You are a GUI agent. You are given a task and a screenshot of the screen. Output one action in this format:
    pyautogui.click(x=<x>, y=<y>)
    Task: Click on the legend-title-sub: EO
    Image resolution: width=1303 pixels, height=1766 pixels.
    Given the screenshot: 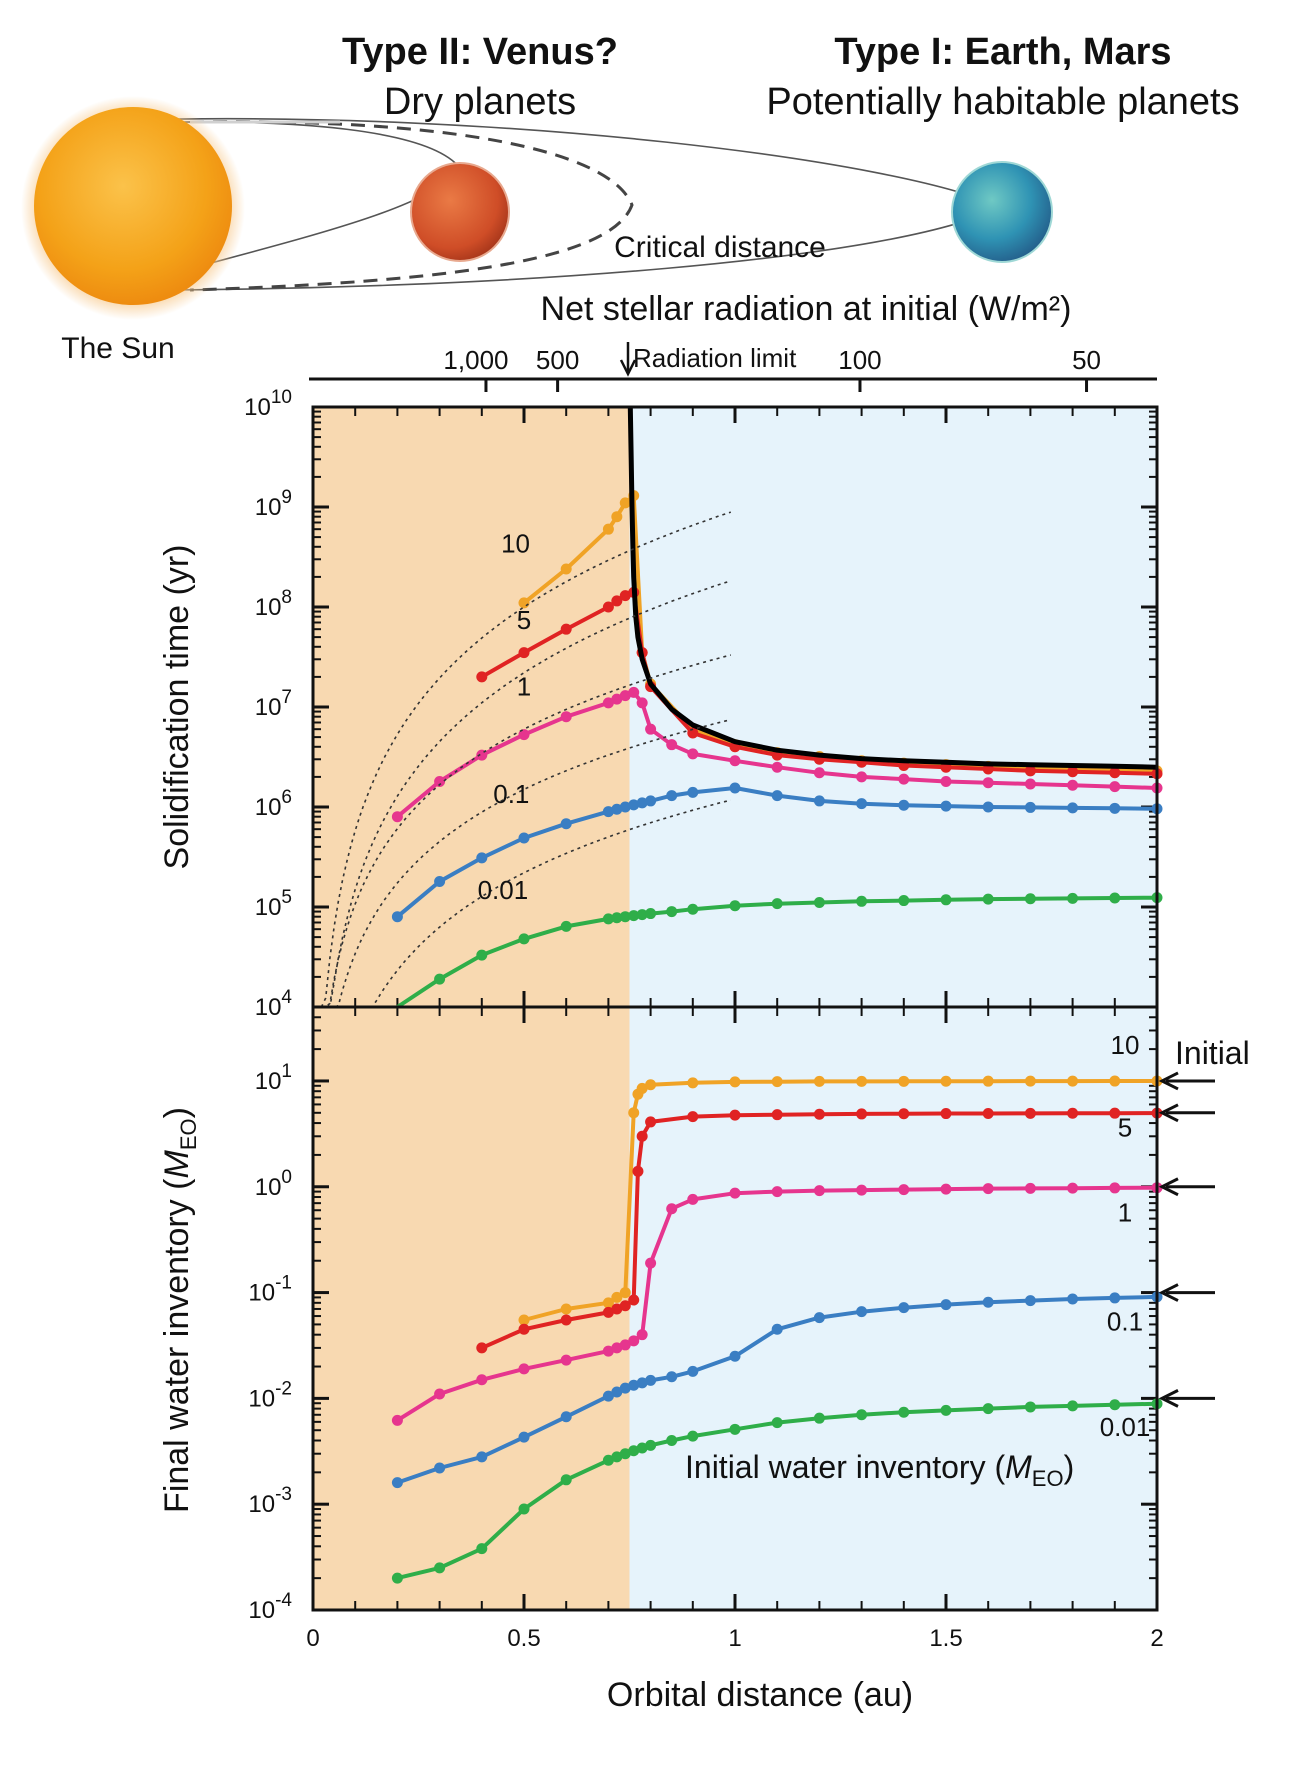 What is the action you would take?
    pyautogui.click(x=1048, y=1478)
    